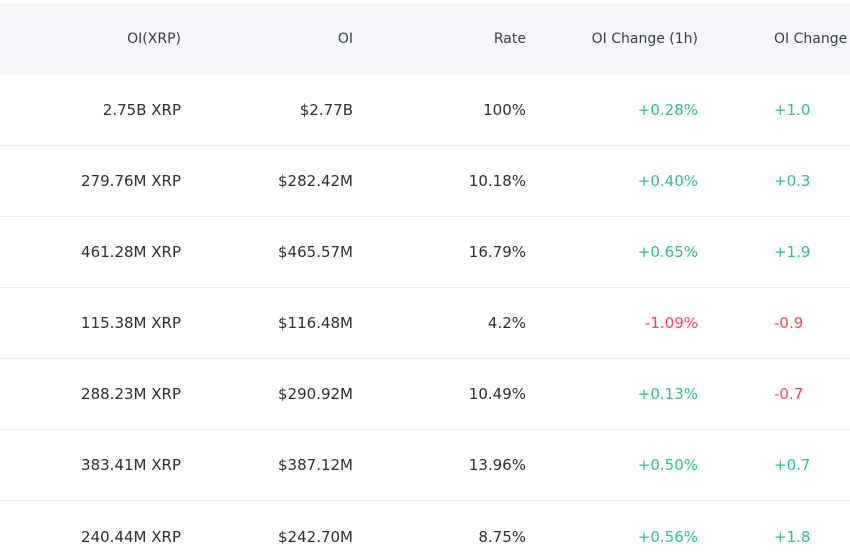 The image size is (850, 560). I want to click on cell-oi-change-2: +0.3, so click(792, 181).